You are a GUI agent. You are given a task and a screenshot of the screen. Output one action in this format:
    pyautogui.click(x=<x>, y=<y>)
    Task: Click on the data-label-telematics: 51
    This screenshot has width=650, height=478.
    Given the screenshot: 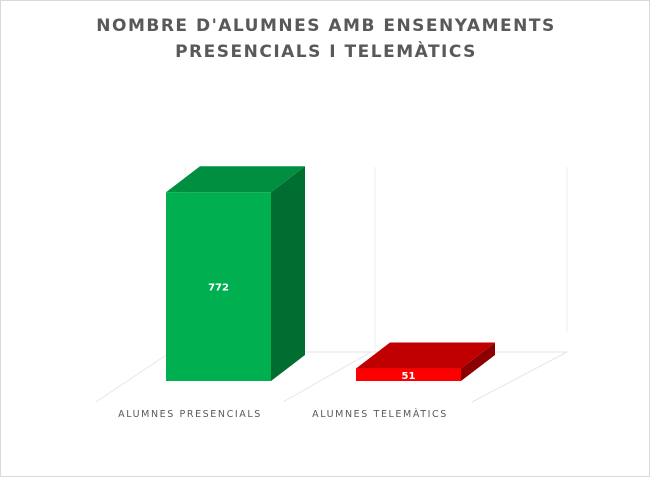 What is the action you would take?
    pyautogui.click(x=409, y=376)
    